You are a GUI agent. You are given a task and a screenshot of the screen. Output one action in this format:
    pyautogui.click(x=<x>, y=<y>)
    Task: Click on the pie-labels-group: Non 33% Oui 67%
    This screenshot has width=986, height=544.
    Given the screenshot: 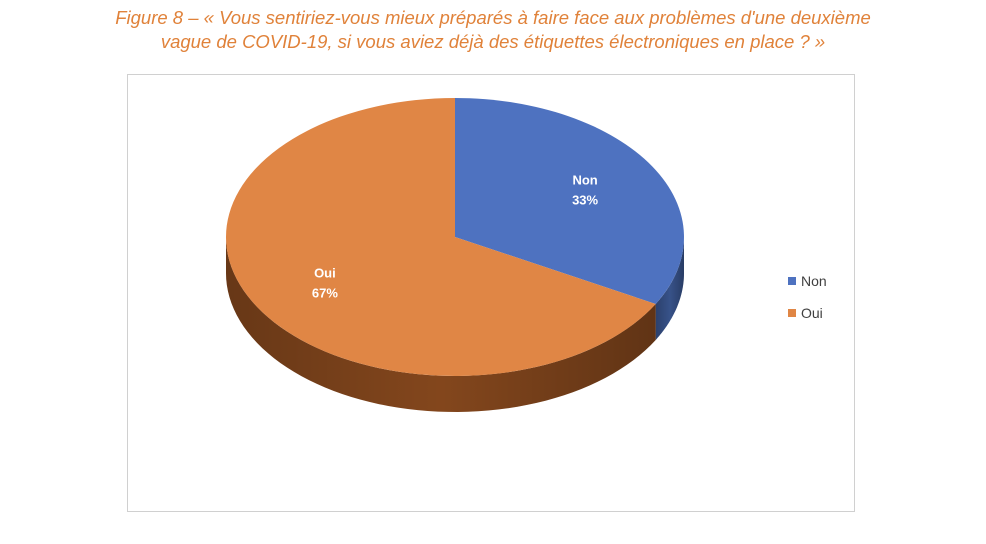 What is the action you would take?
    pyautogui.click(x=455, y=236)
    